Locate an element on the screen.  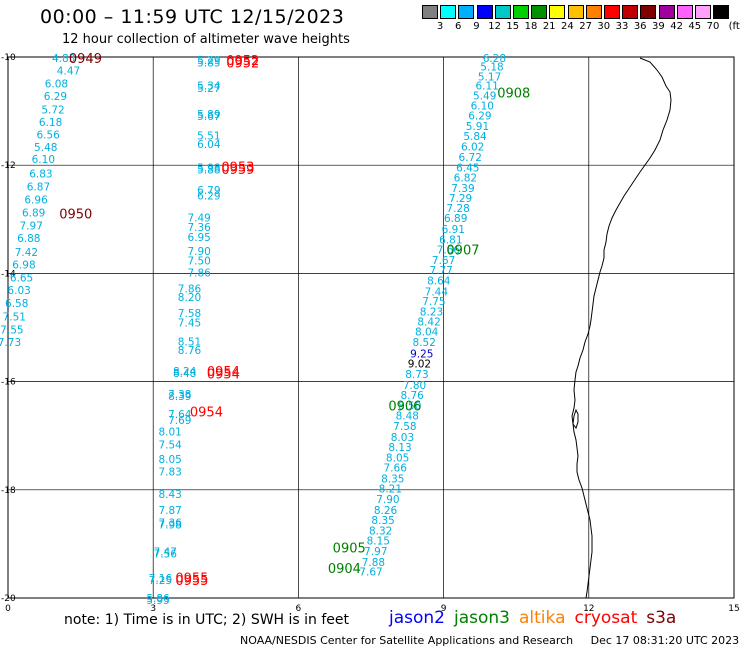
swh-value-label: 4.83 is located at coordinates (63, 59).